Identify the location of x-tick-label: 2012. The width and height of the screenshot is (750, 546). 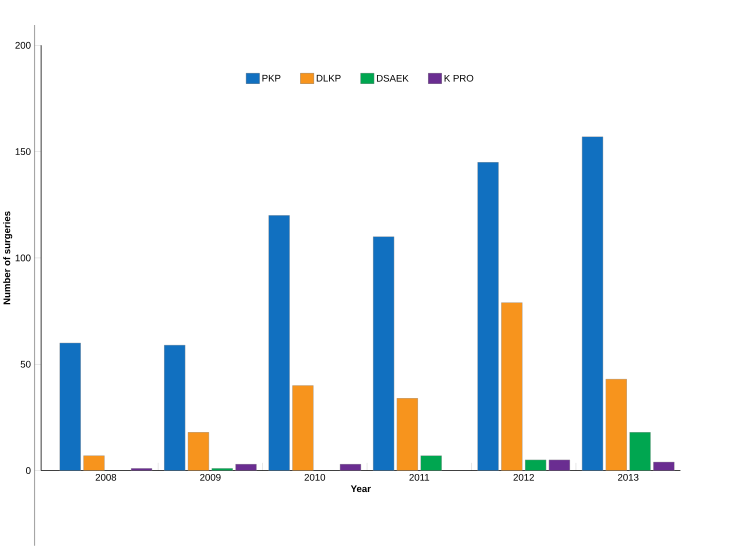
(524, 477).